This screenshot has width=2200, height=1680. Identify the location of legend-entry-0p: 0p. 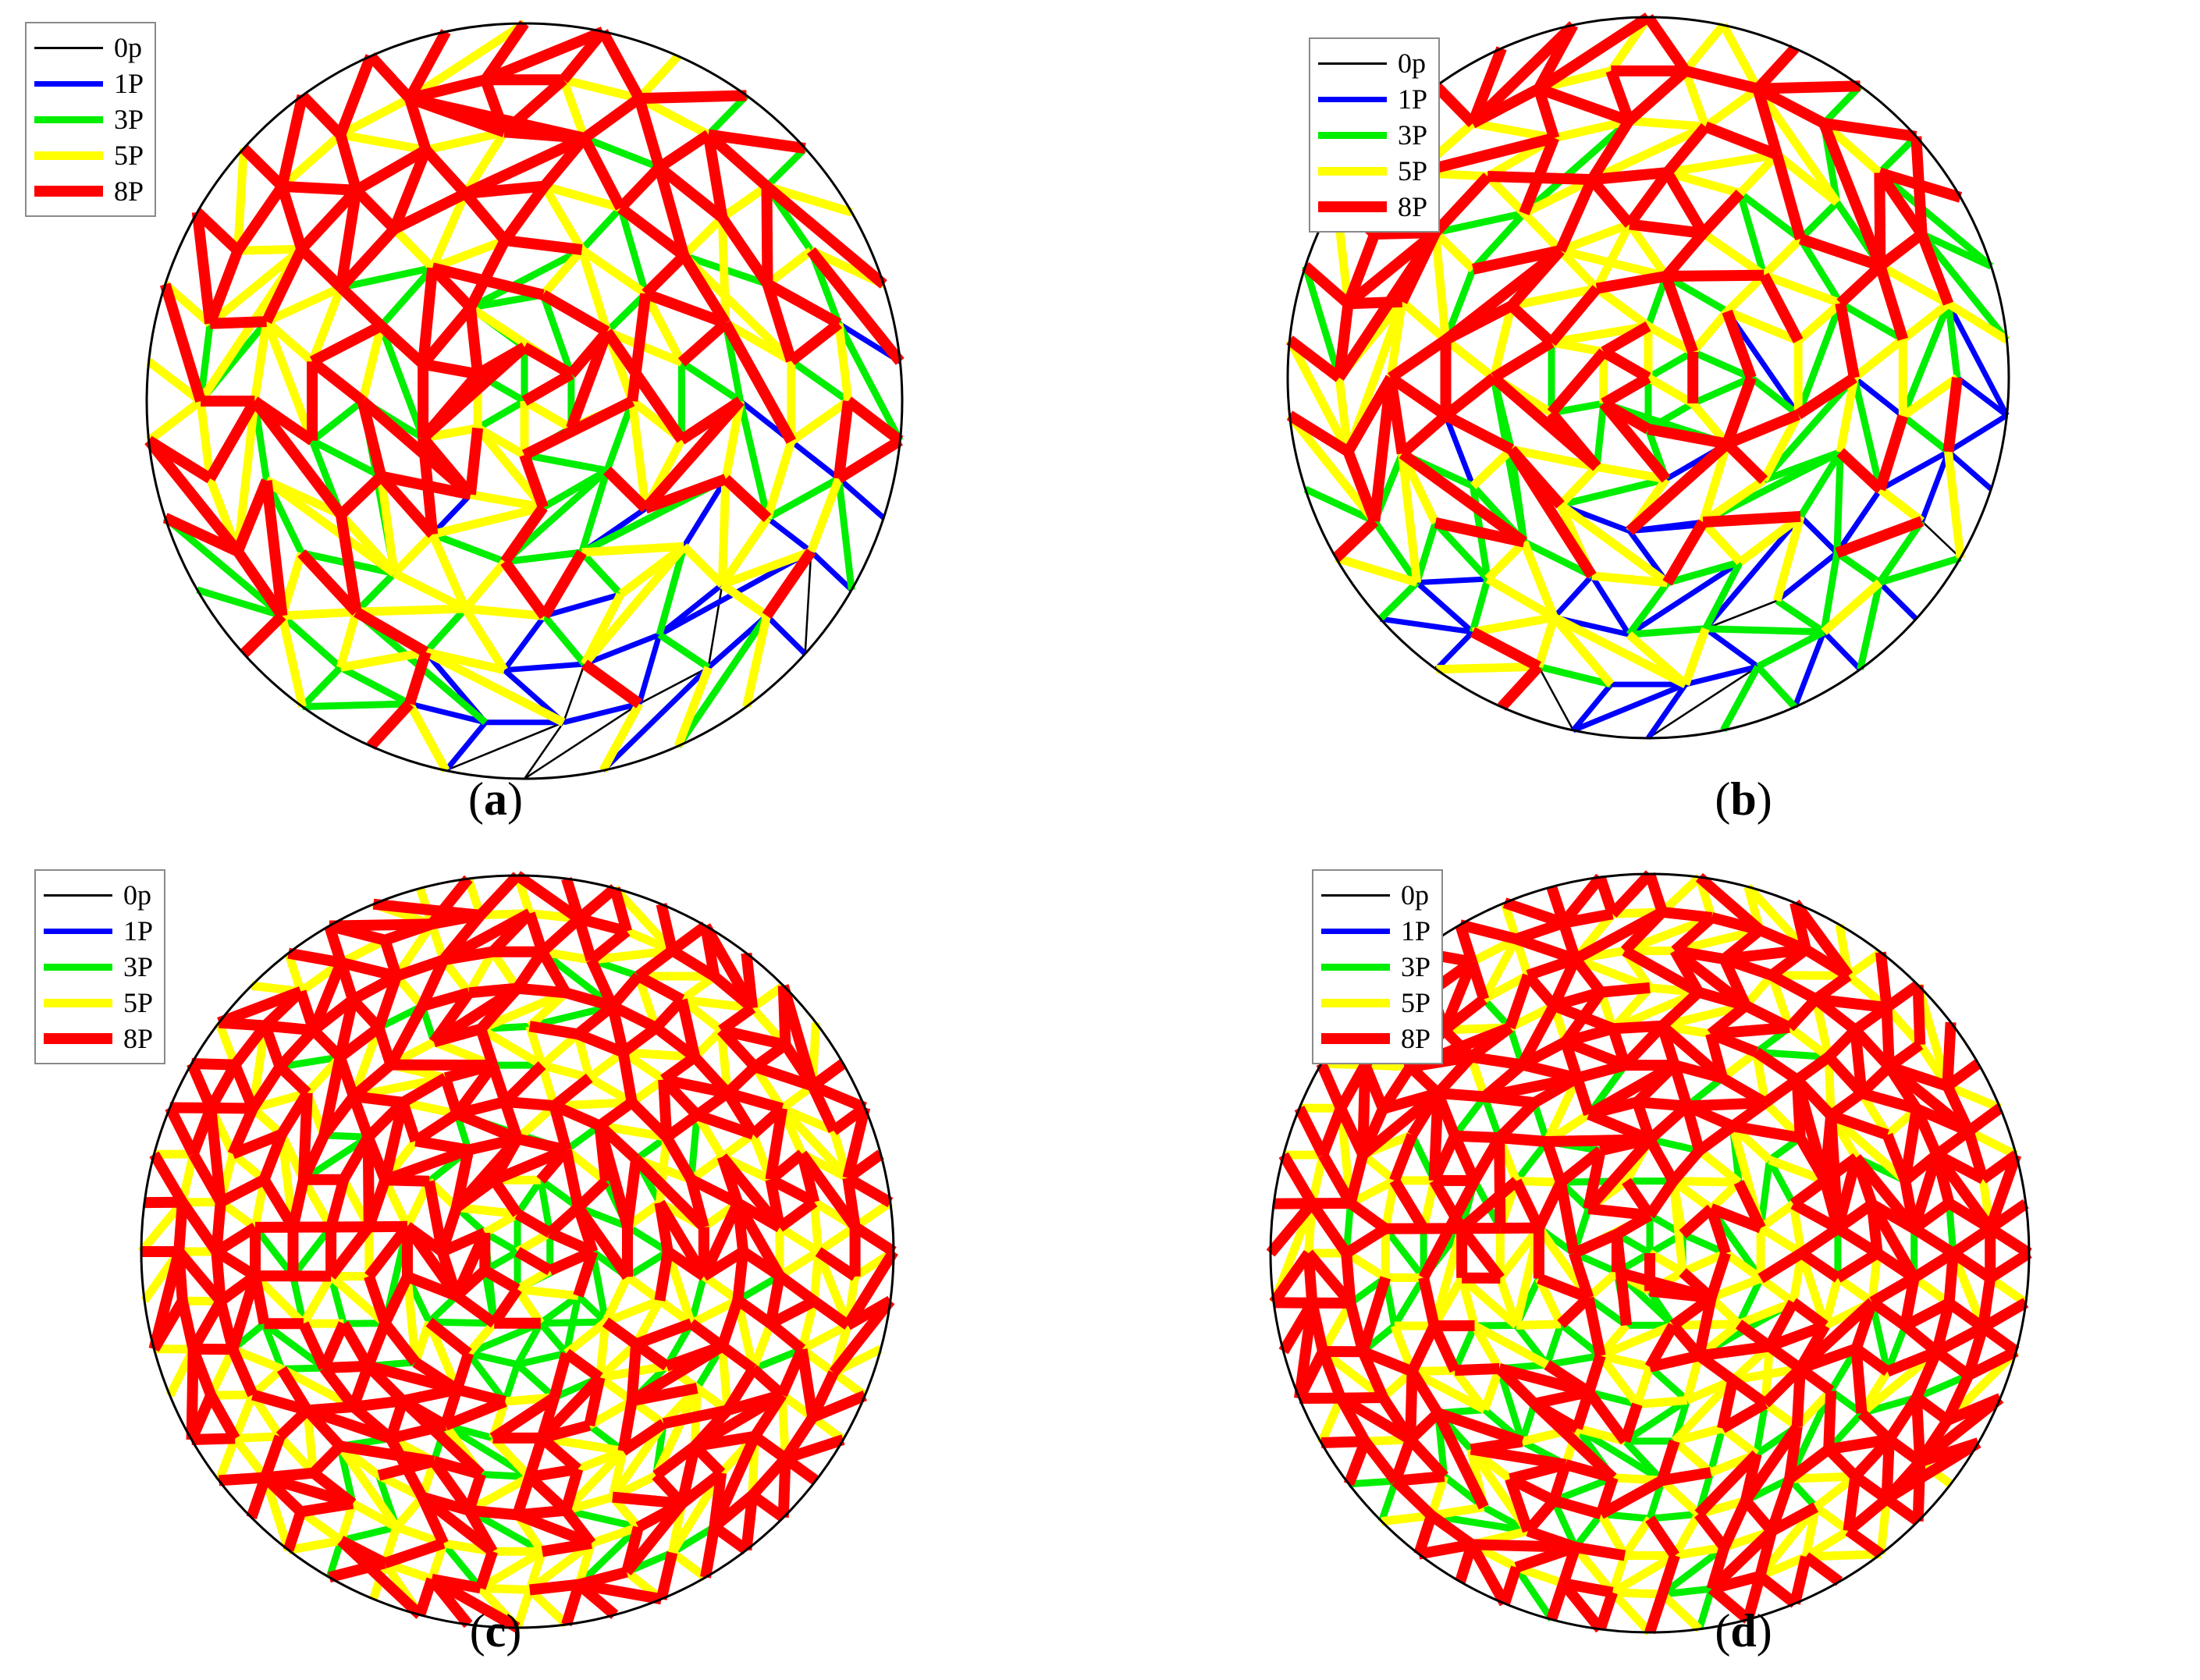
(89, 48).